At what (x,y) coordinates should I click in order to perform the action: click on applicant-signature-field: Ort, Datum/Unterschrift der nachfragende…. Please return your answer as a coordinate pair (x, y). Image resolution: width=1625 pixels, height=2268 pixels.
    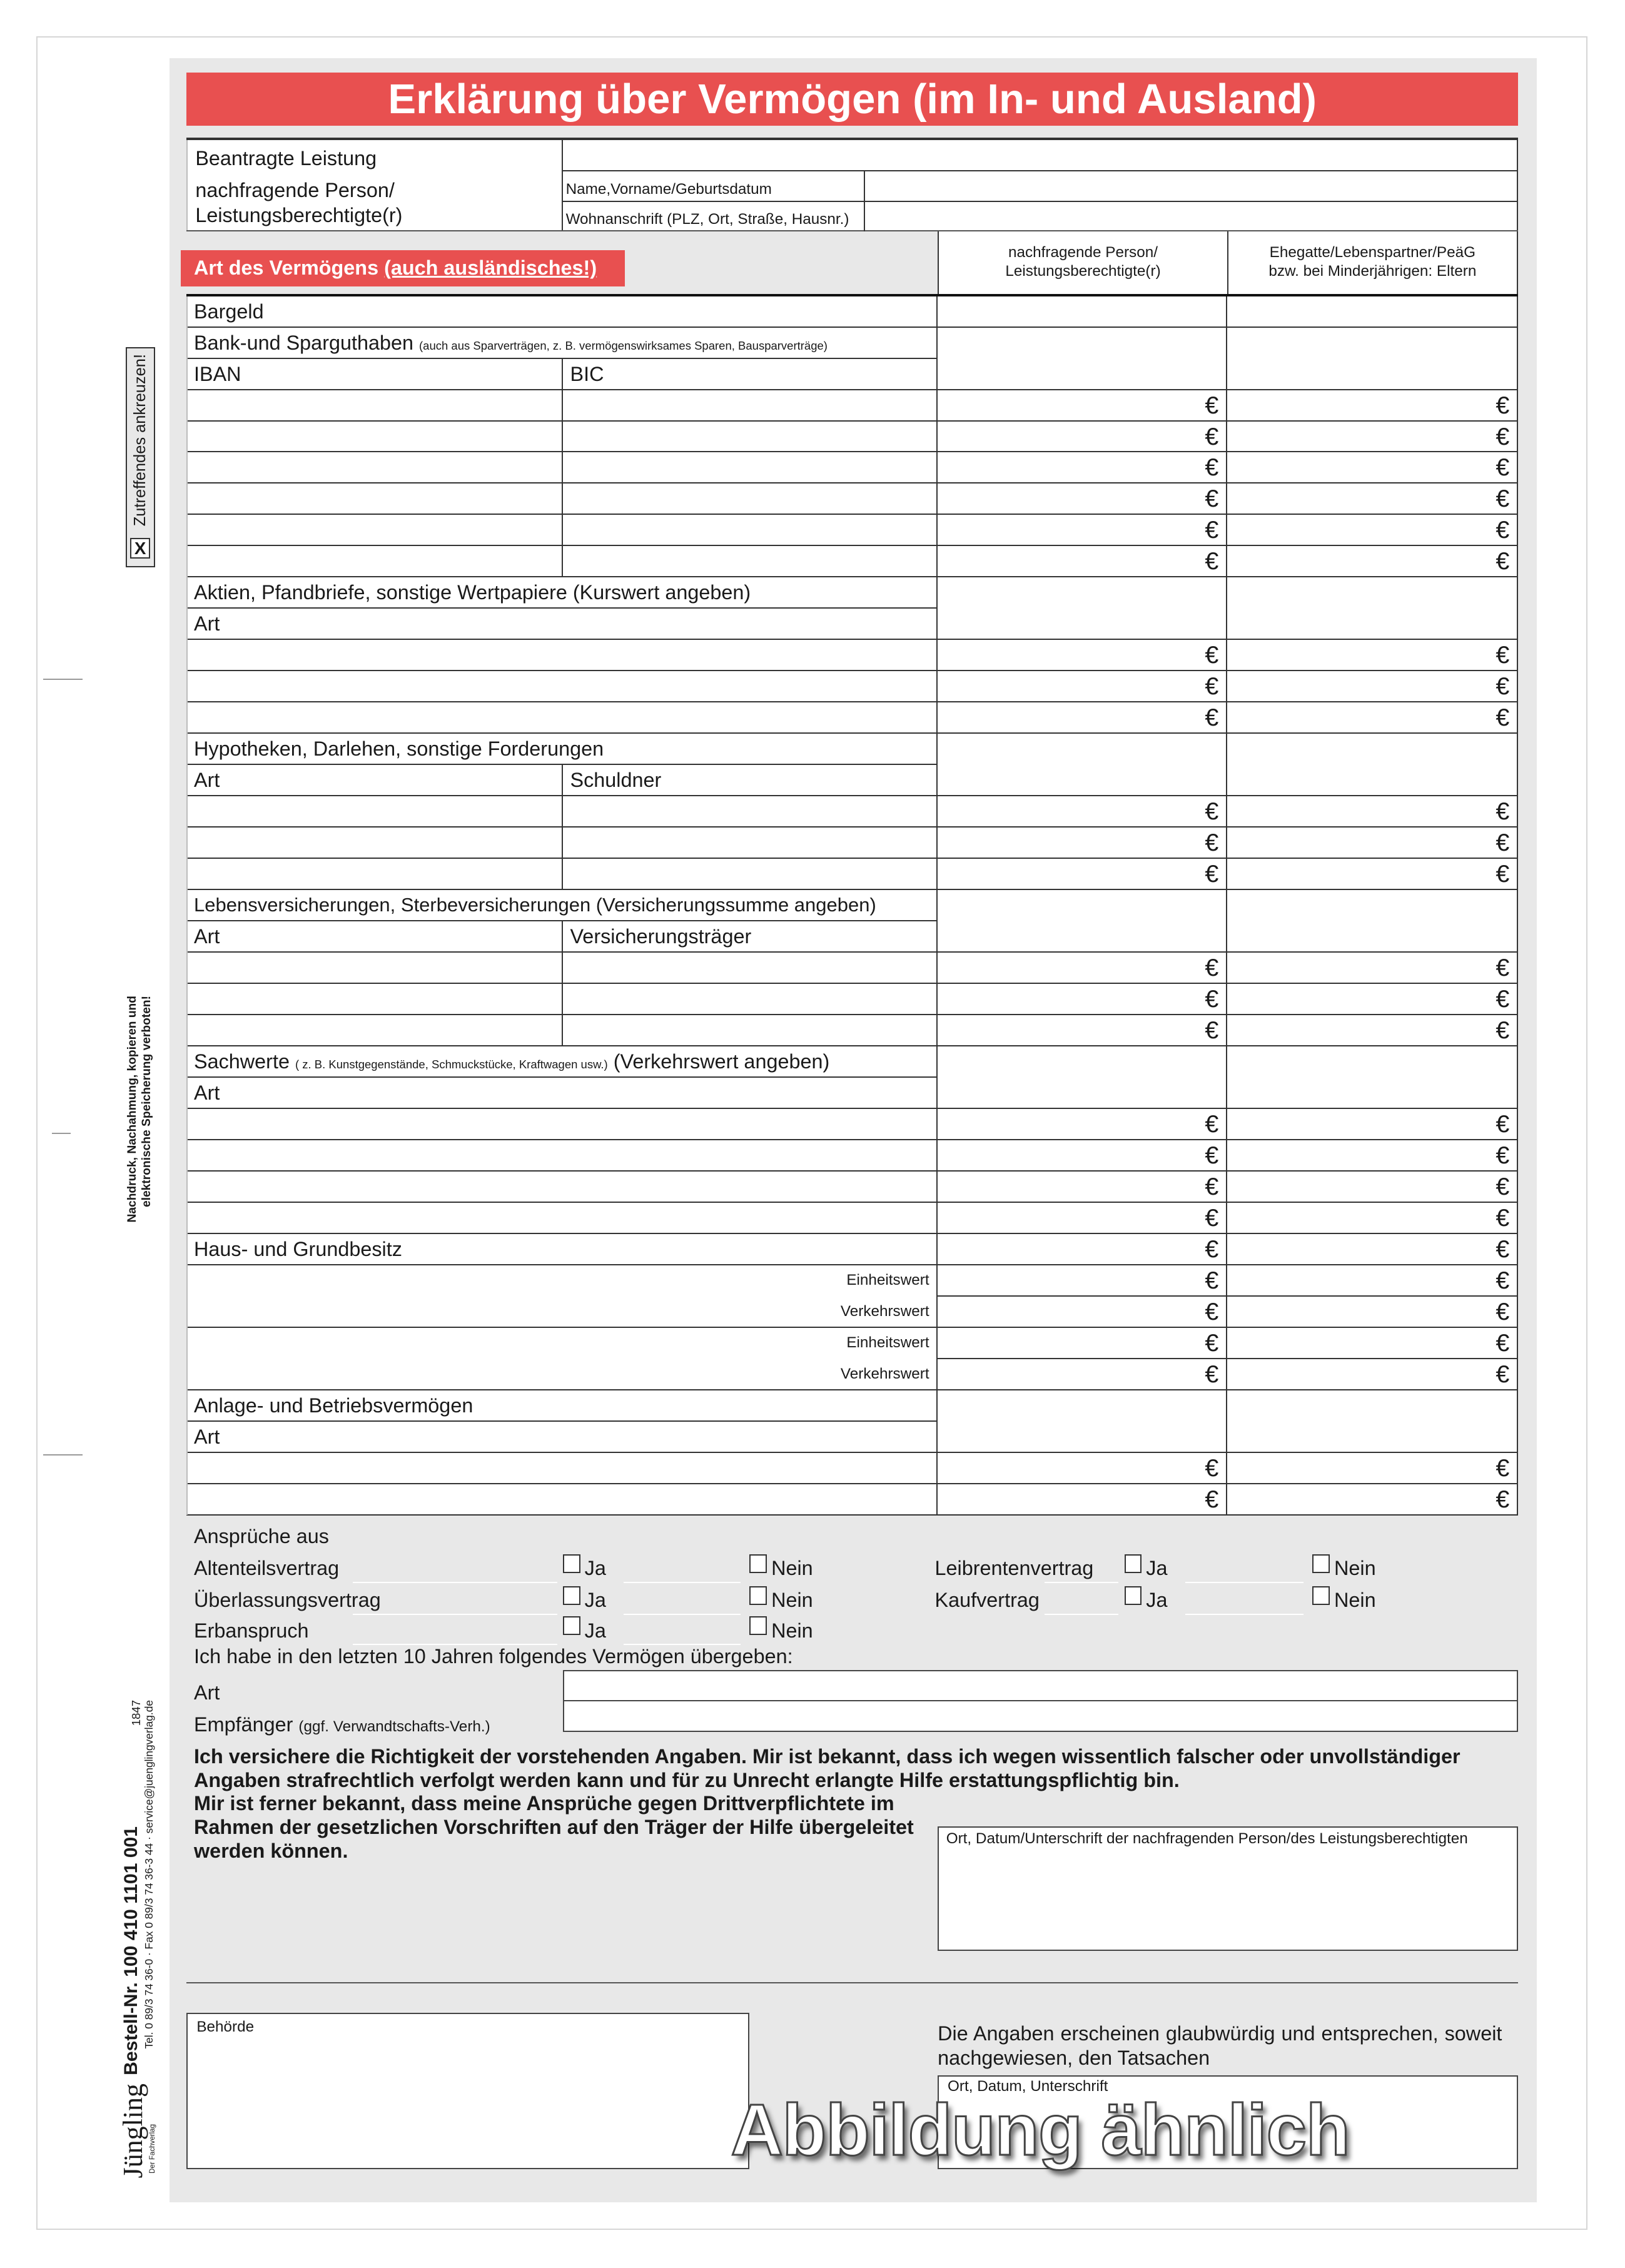
    Looking at the image, I should click on (1228, 1888).